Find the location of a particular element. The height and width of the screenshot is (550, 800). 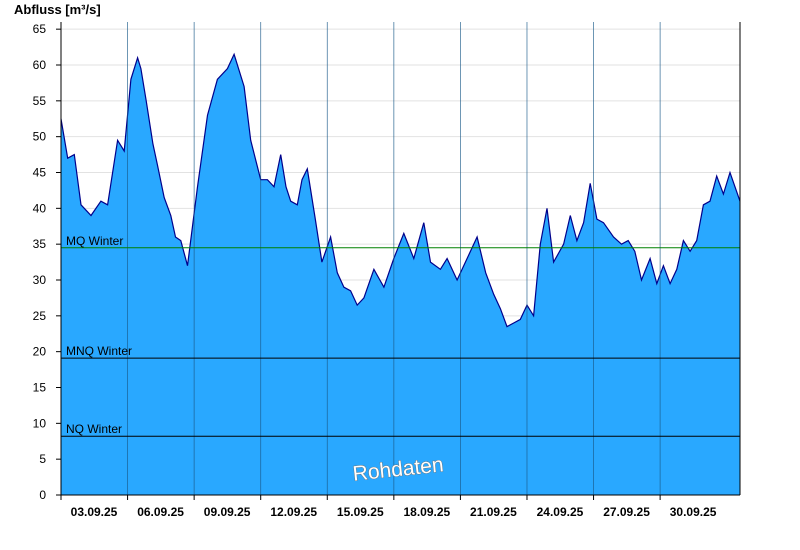

y-tick-label: 10 is located at coordinates (40, 423).